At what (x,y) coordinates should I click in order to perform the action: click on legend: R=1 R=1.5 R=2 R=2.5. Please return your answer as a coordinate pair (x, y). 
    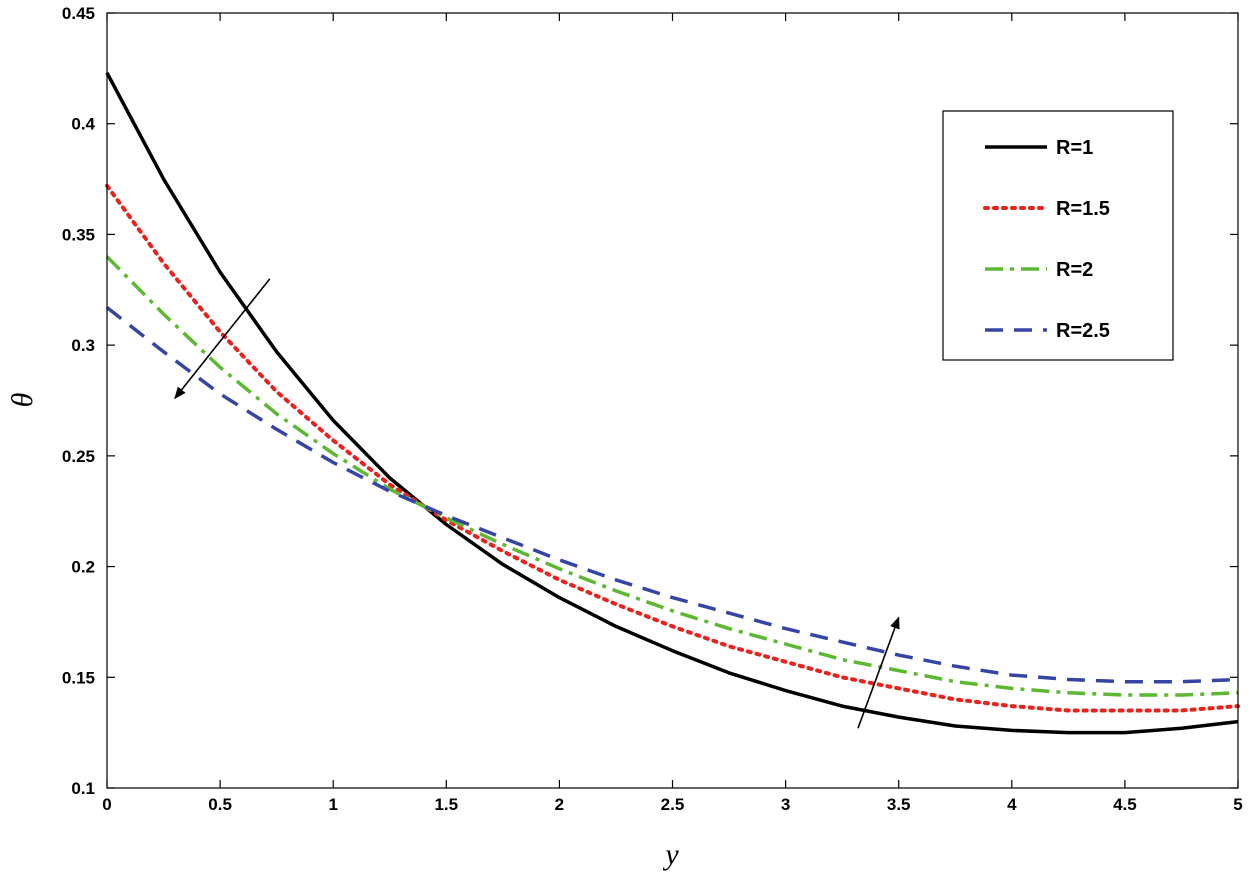
    Looking at the image, I should click on (1058, 235).